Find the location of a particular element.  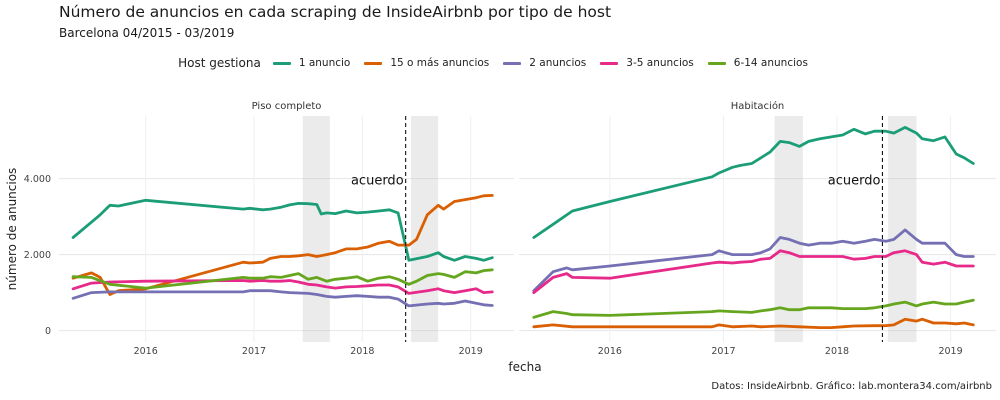

y-axis-title: número de anuncios is located at coordinates (12, 229).